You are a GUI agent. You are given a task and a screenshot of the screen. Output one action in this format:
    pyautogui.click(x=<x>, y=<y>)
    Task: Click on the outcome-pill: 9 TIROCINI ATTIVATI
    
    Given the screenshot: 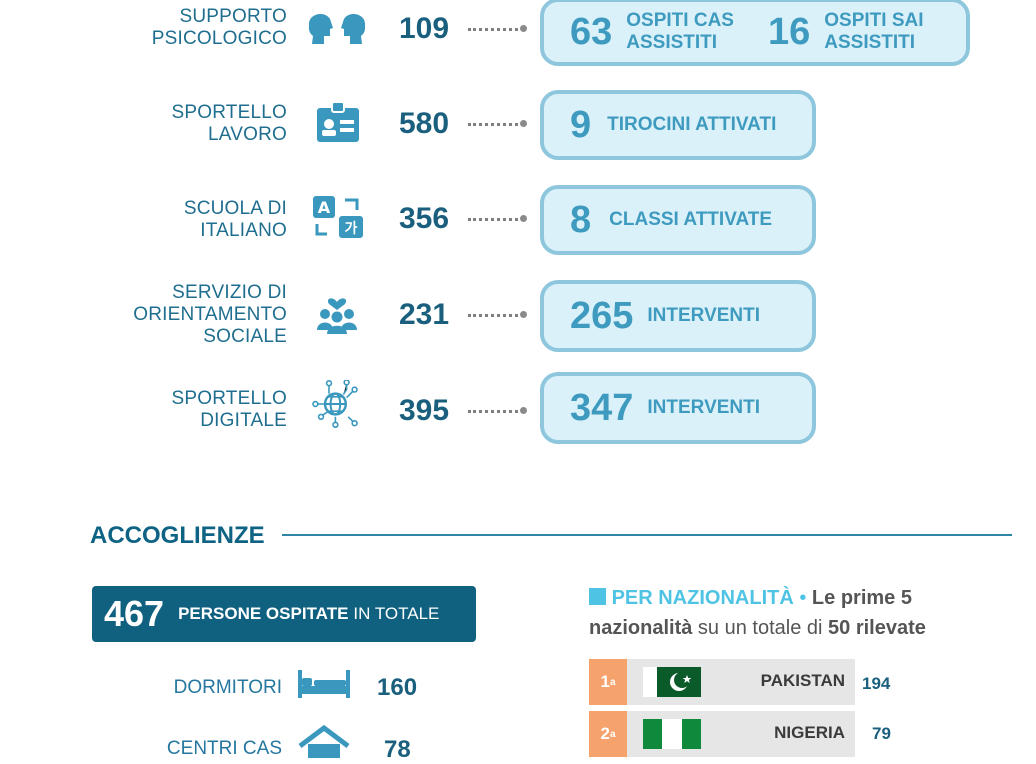 What is the action you would take?
    pyautogui.click(x=678, y=125)
    